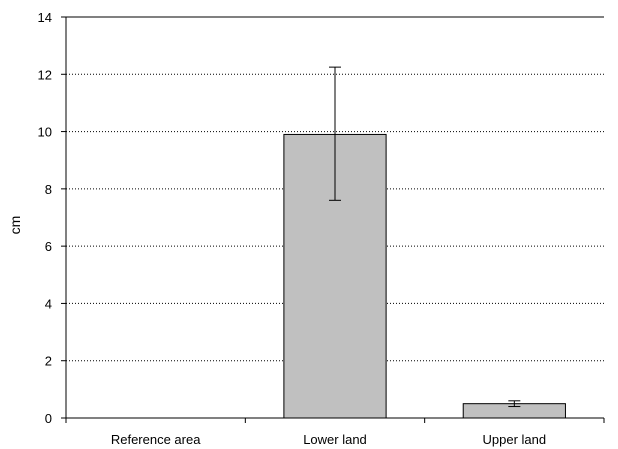  What do you see at coordinates (515, 439) in the screenshot?
I see `x-tick-label: Upper land` at bounding box center [515, 439].